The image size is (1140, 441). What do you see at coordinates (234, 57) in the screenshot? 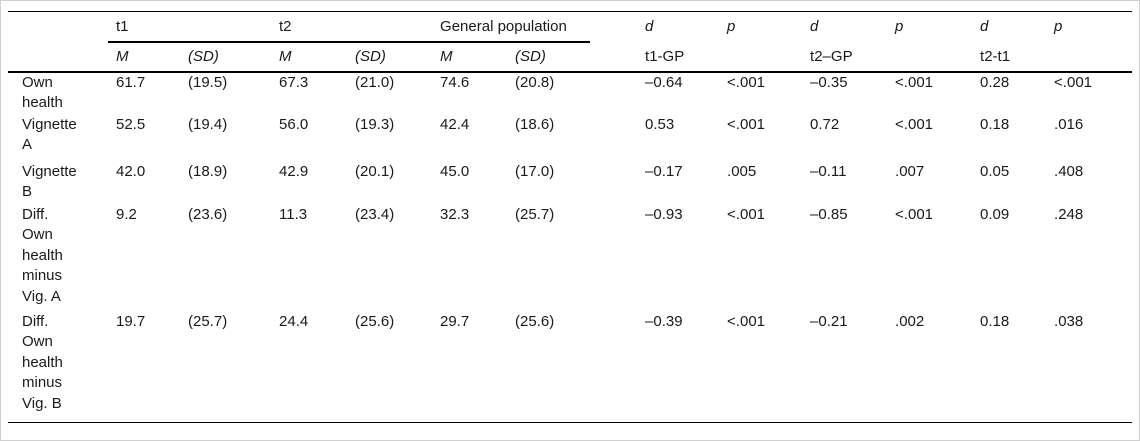
I see `sd-header-t1: (SD)` at bounding box center [234, 57].